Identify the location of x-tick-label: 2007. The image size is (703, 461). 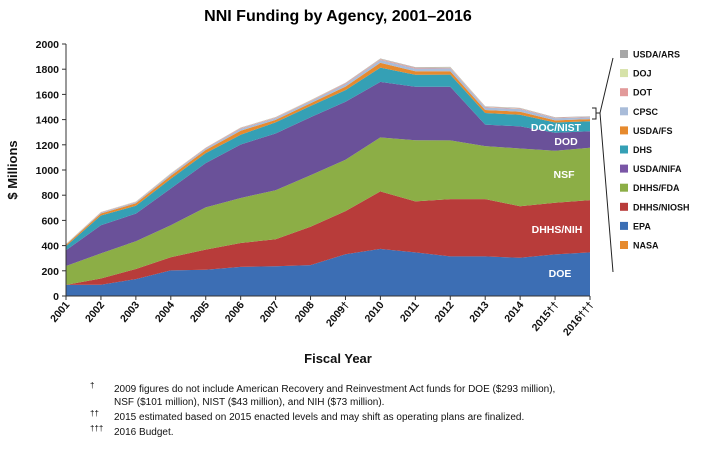
(270, 312).